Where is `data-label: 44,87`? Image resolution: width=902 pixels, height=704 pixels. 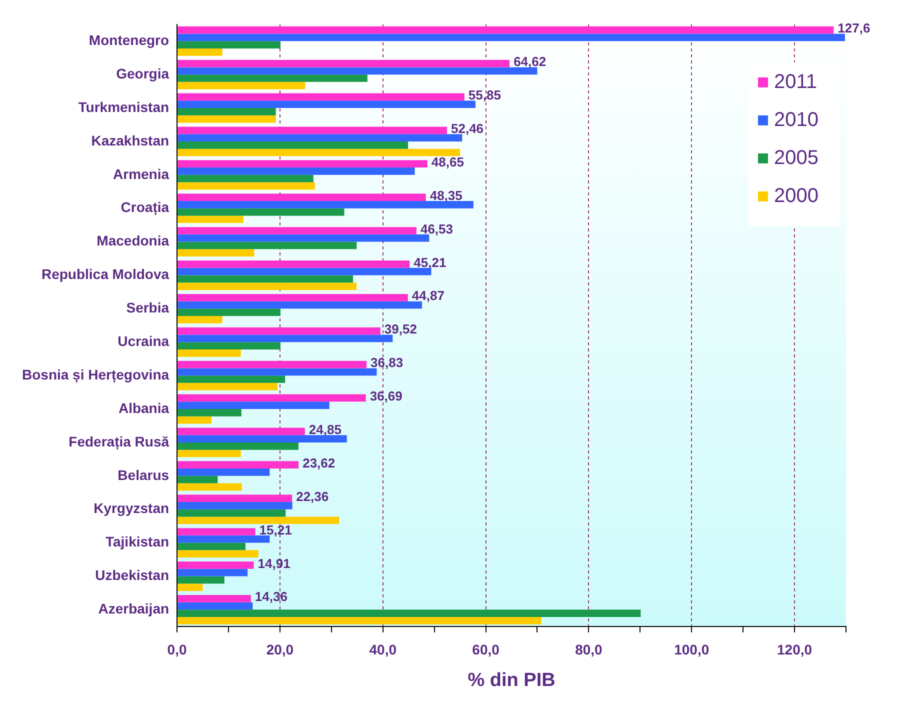
data-label: 44,87 is located at coordinates (428, 296).